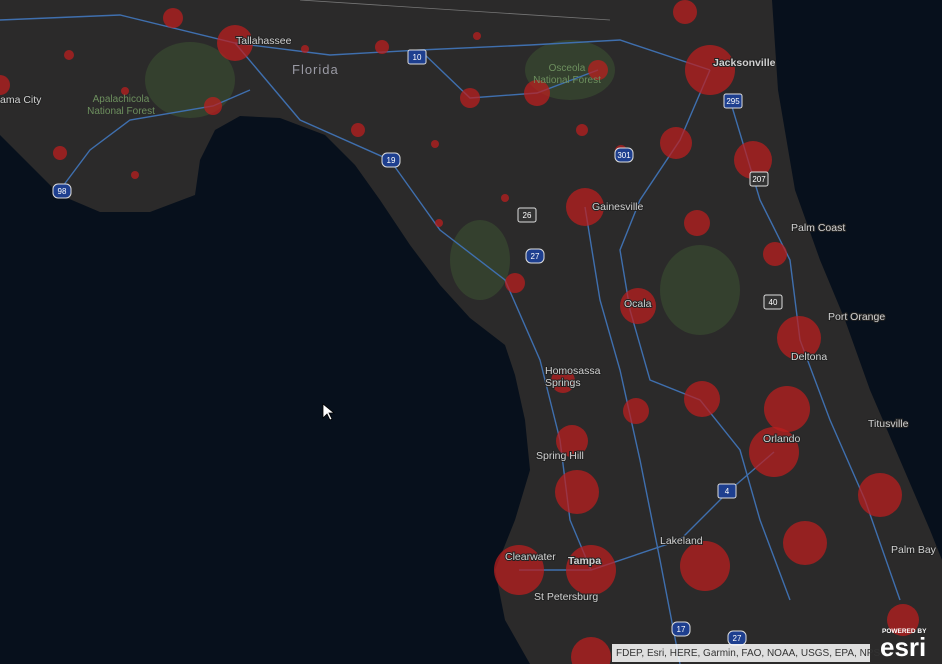 This screenshot has width=942, height=664. What do you see at coordinates (584, 561) in the screenshot?
I see `city-label: Tampa` at bounding box center [584, 561].